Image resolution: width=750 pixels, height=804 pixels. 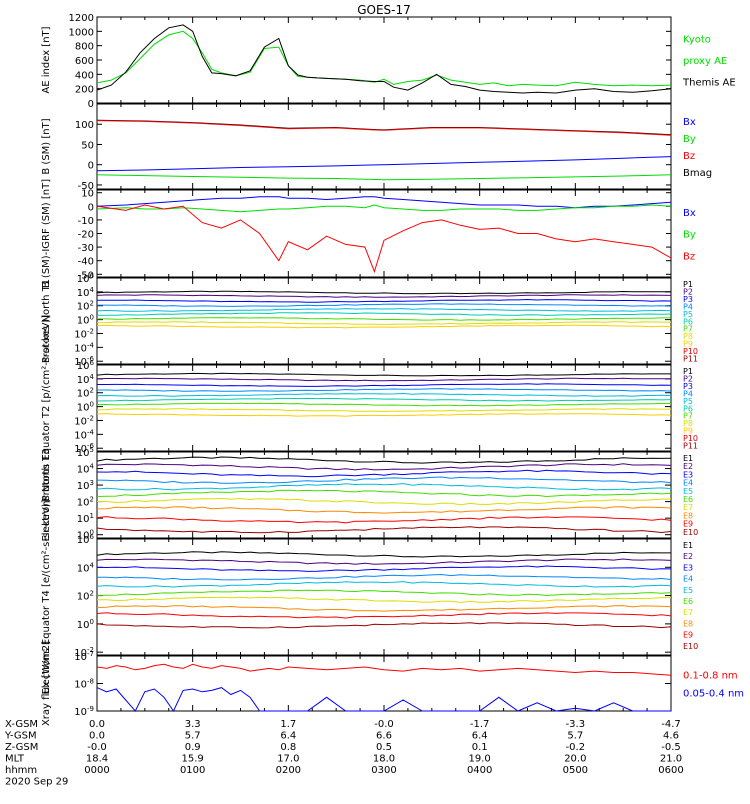 I want to click on y-tick-label: -20, so click(x=86, y=235).